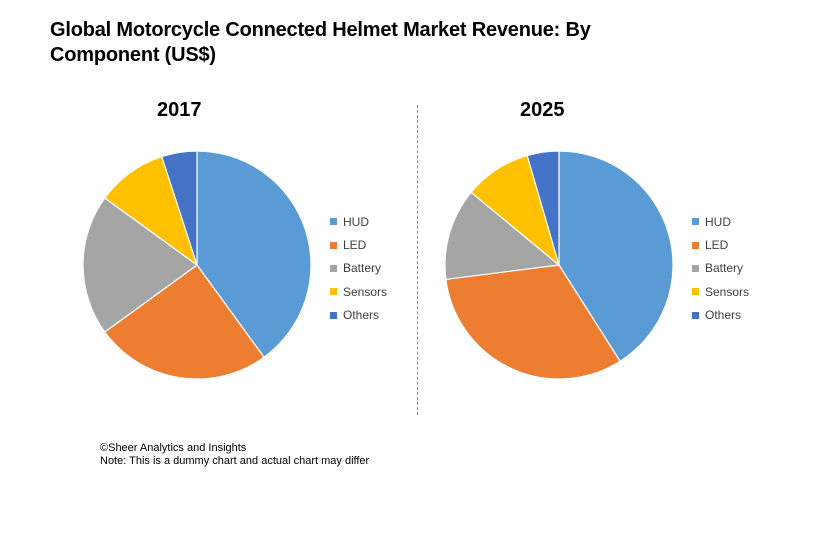  I want to click on chart-title: 2025, so click(542, 110).